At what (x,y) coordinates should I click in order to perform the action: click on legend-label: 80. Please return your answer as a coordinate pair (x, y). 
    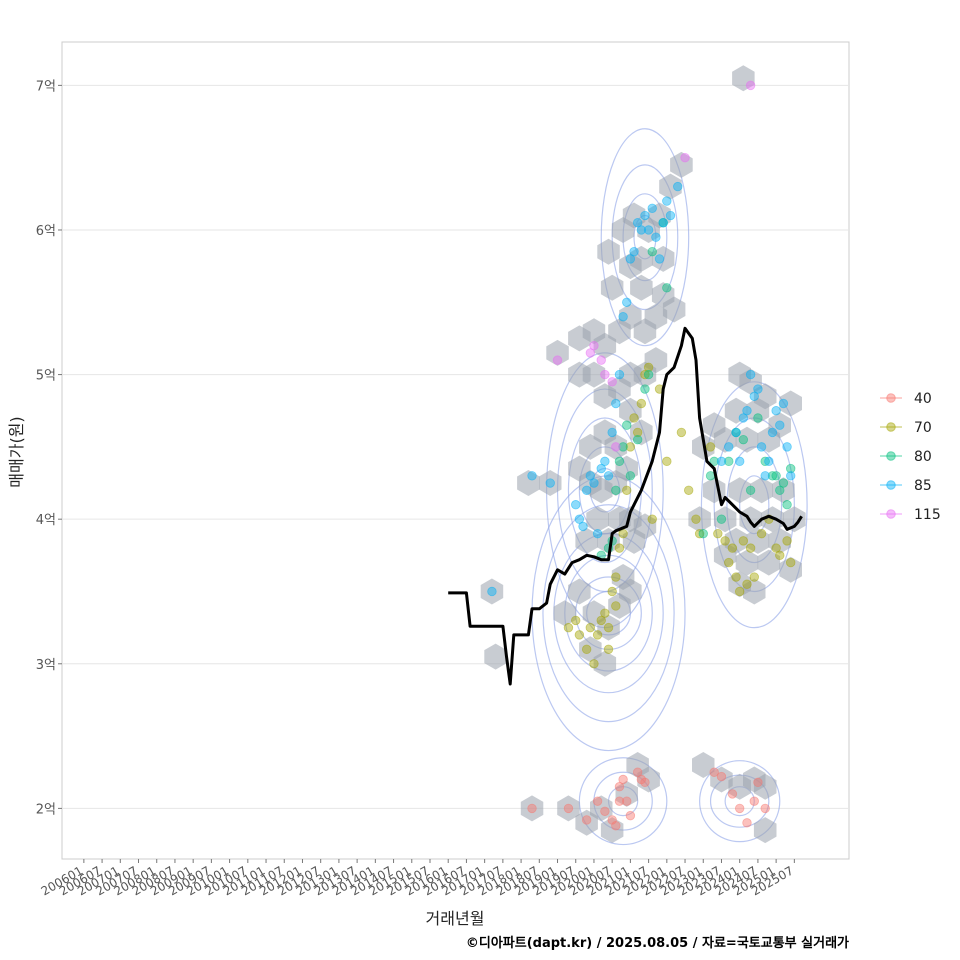
    Looking at the image, I should click on (923, 457).